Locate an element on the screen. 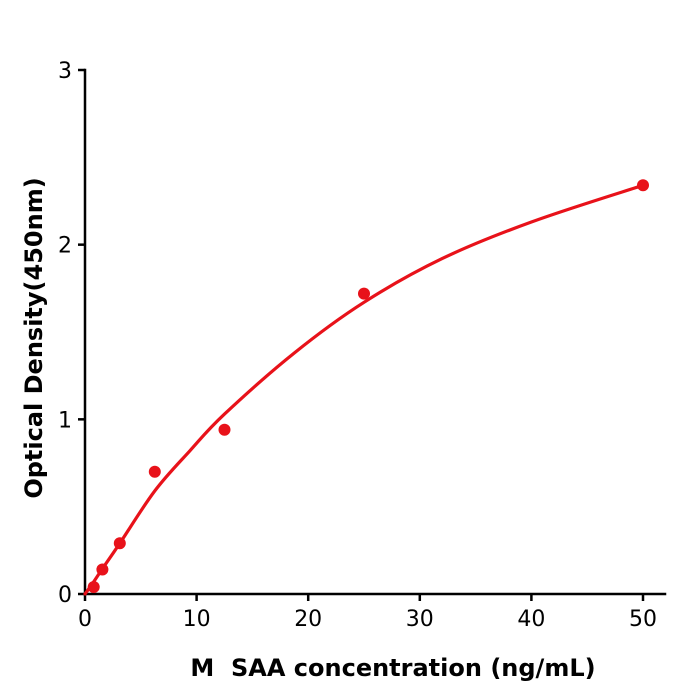 This screenshot has width=700, height=700. y-tick-label: 2 is located at coordinates (65, 246).